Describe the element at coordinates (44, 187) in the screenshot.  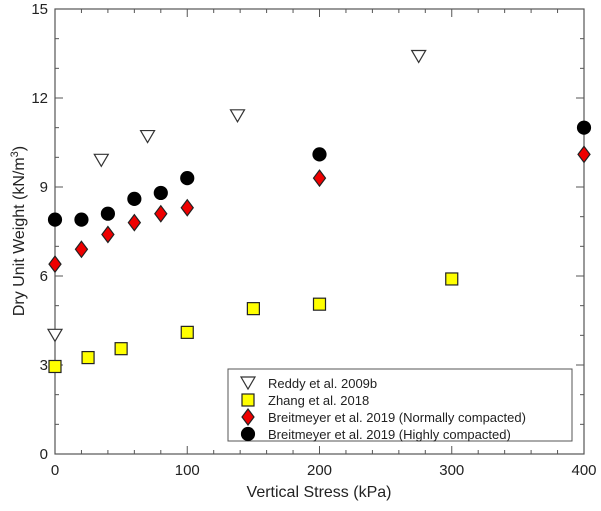
I see `y-tick-label: 9` at that location.